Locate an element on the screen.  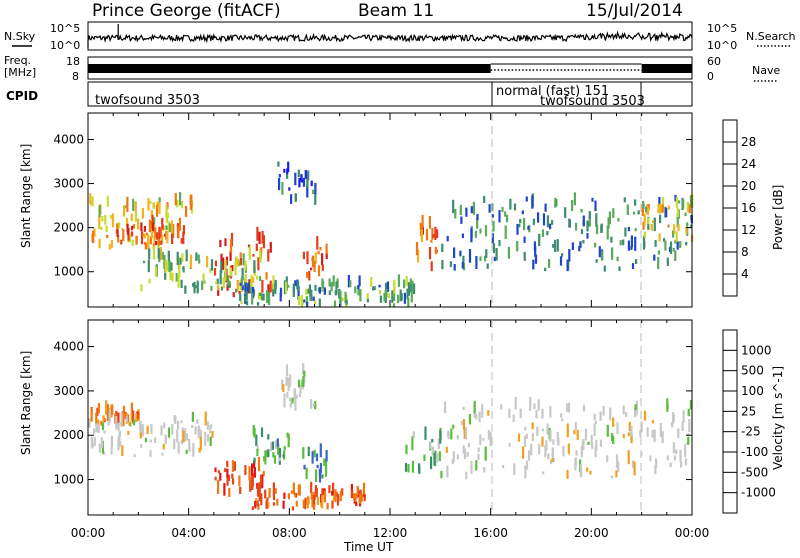
colorbar-tick-label: 100 is located at coordinates (752, 391).